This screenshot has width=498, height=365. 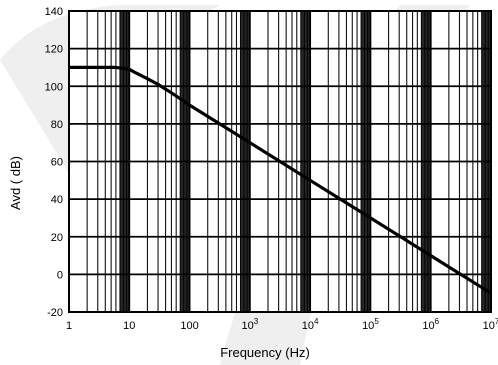 What do you see at coordinates (54, 50) in the screenshot?
I see `y-tick-label: 120` at bounding box center [54, 50].